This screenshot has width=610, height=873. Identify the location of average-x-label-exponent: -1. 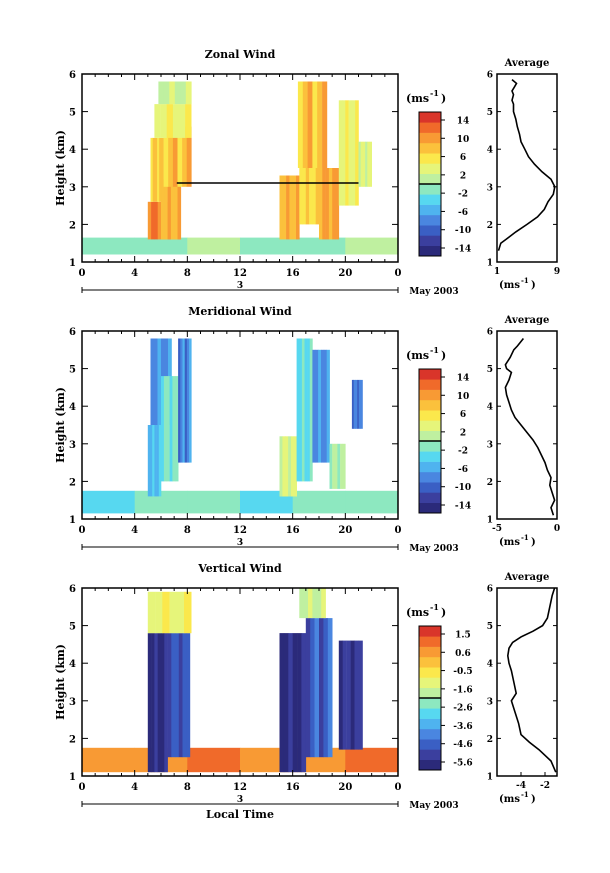
(525, 794).